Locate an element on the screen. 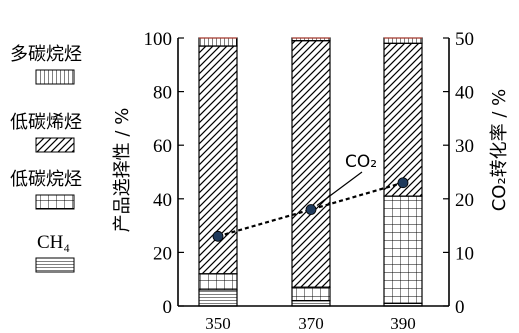  y2-tick-label: 40 is located at coordinates (464, 93).